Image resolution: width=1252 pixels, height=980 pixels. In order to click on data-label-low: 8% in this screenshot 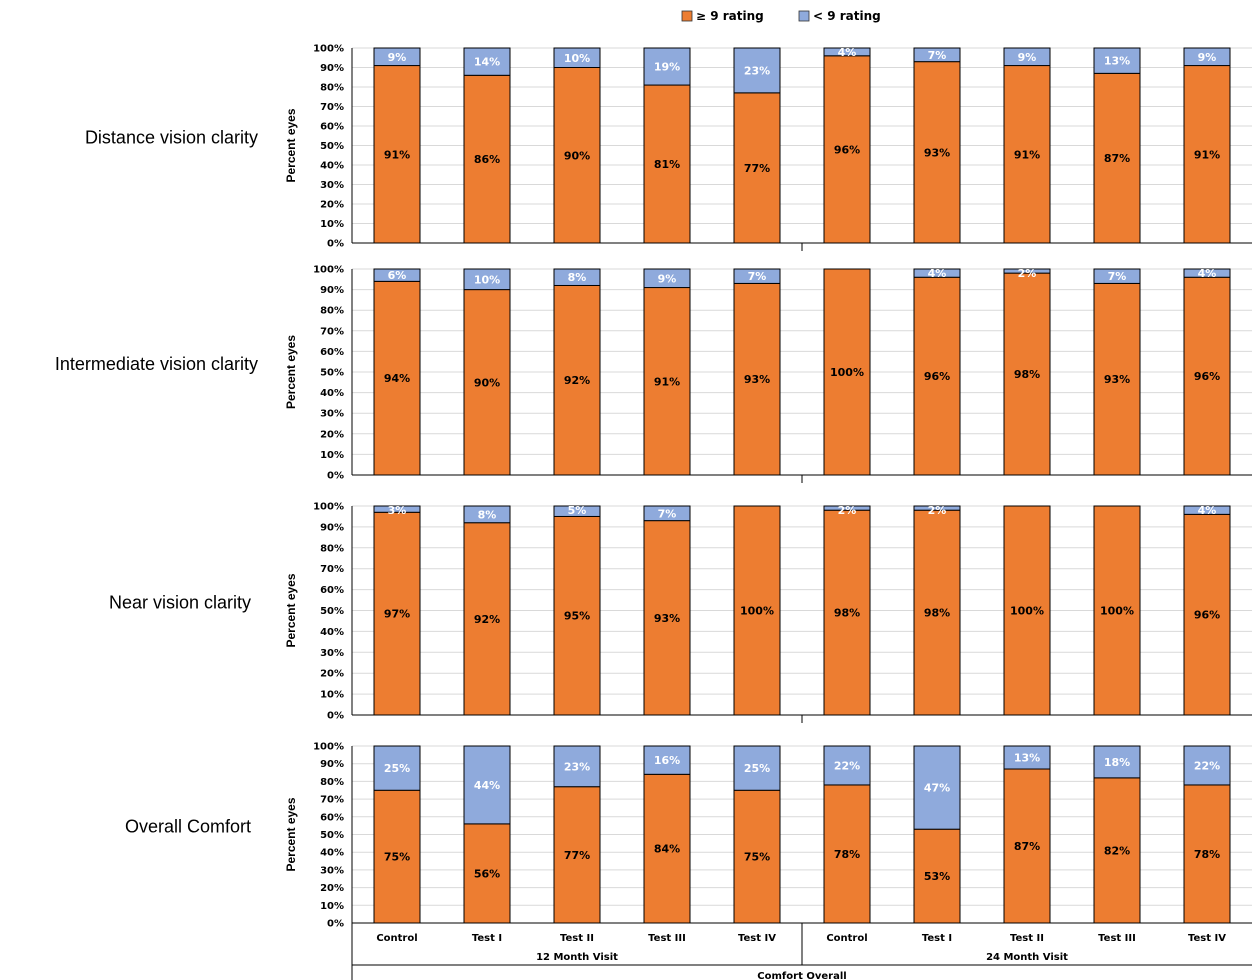, I will do `click(487, 514)`.